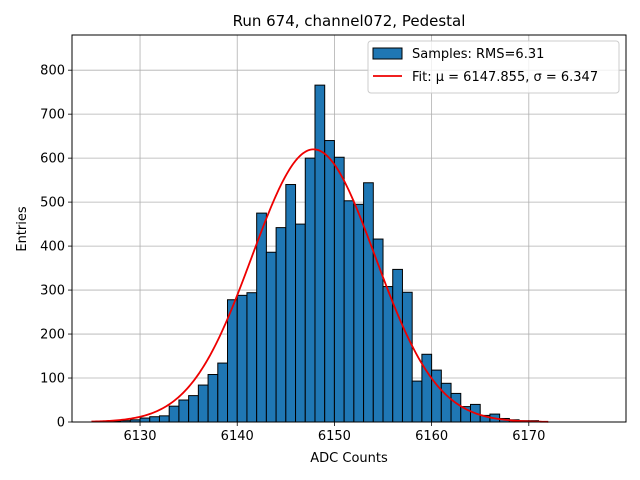 This screenshot has height=480, width=640. I want to click on x-tick-label: 6130, so click(139, 436).